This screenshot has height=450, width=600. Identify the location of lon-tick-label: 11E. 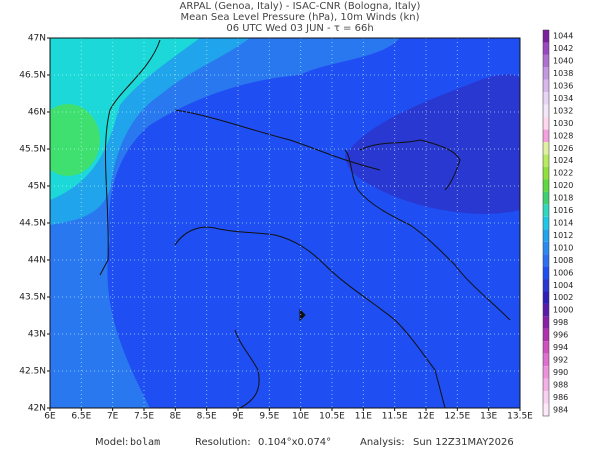
(363, 417).